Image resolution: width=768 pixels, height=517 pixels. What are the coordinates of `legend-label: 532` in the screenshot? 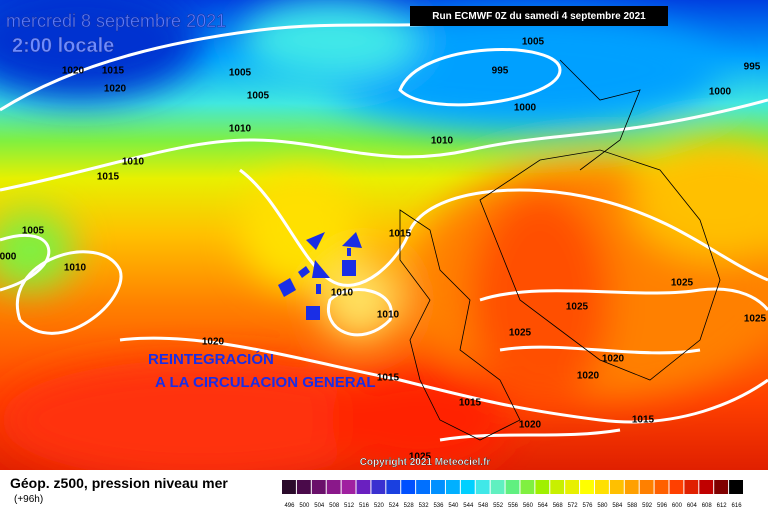 It's located at (424, 506).